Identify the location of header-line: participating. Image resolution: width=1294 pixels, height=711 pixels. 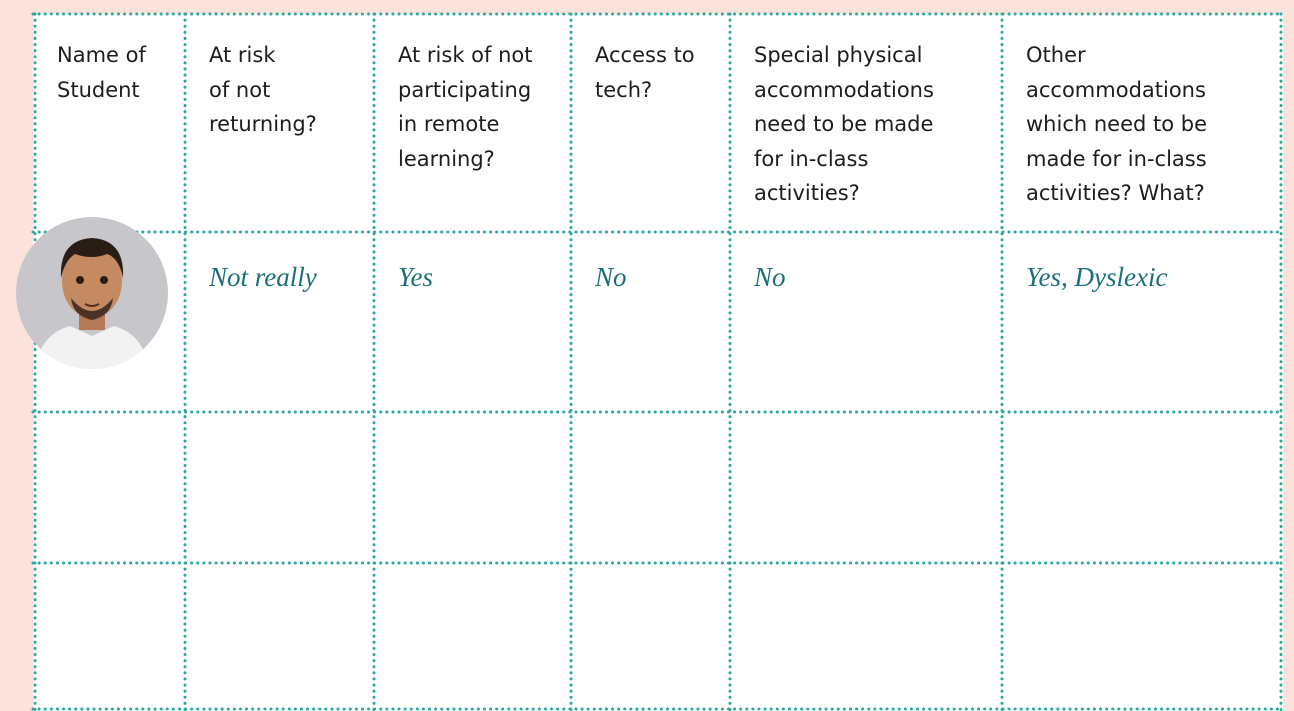
(465, 89).